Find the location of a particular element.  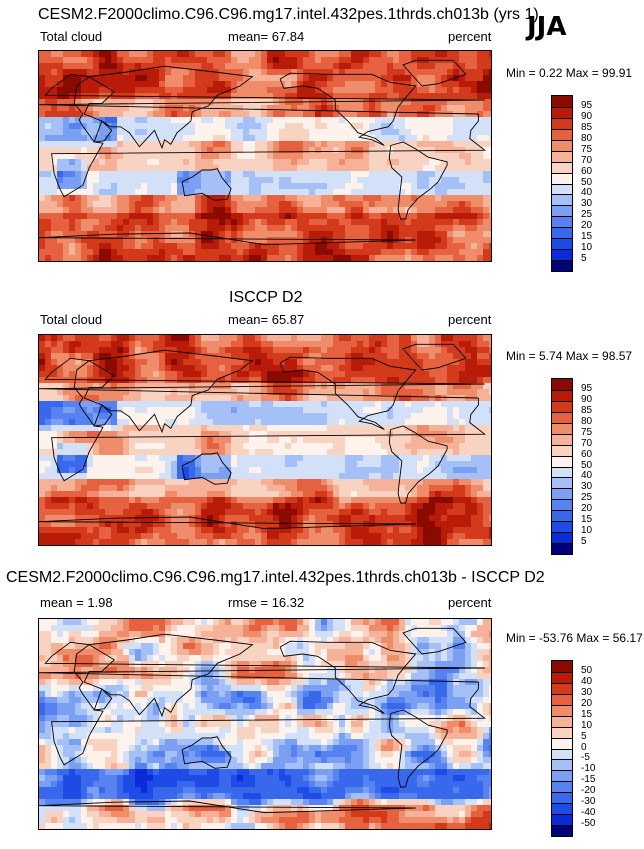

panel-1-units: percent is located at coordinates (470, 36).